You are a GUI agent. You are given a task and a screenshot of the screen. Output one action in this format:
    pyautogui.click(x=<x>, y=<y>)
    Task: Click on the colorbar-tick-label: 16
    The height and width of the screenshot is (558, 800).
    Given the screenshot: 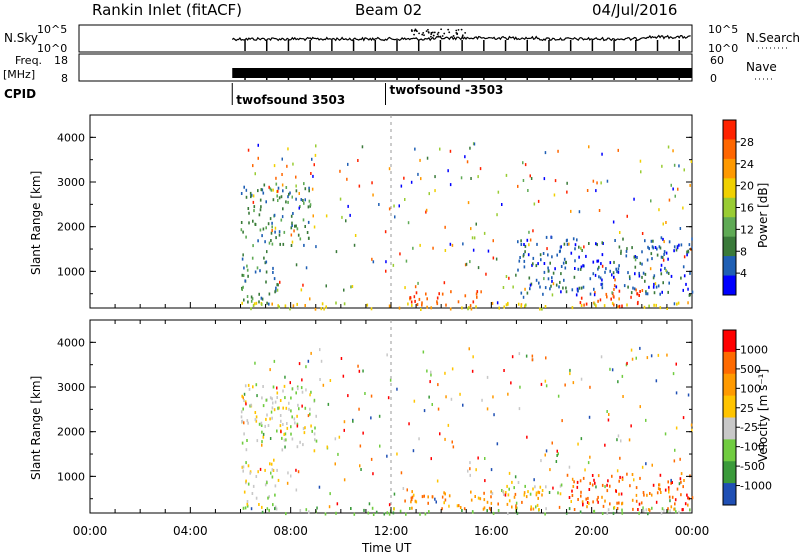 What is the action you would take?
    pyautogui.click(x=747, y=208)
    